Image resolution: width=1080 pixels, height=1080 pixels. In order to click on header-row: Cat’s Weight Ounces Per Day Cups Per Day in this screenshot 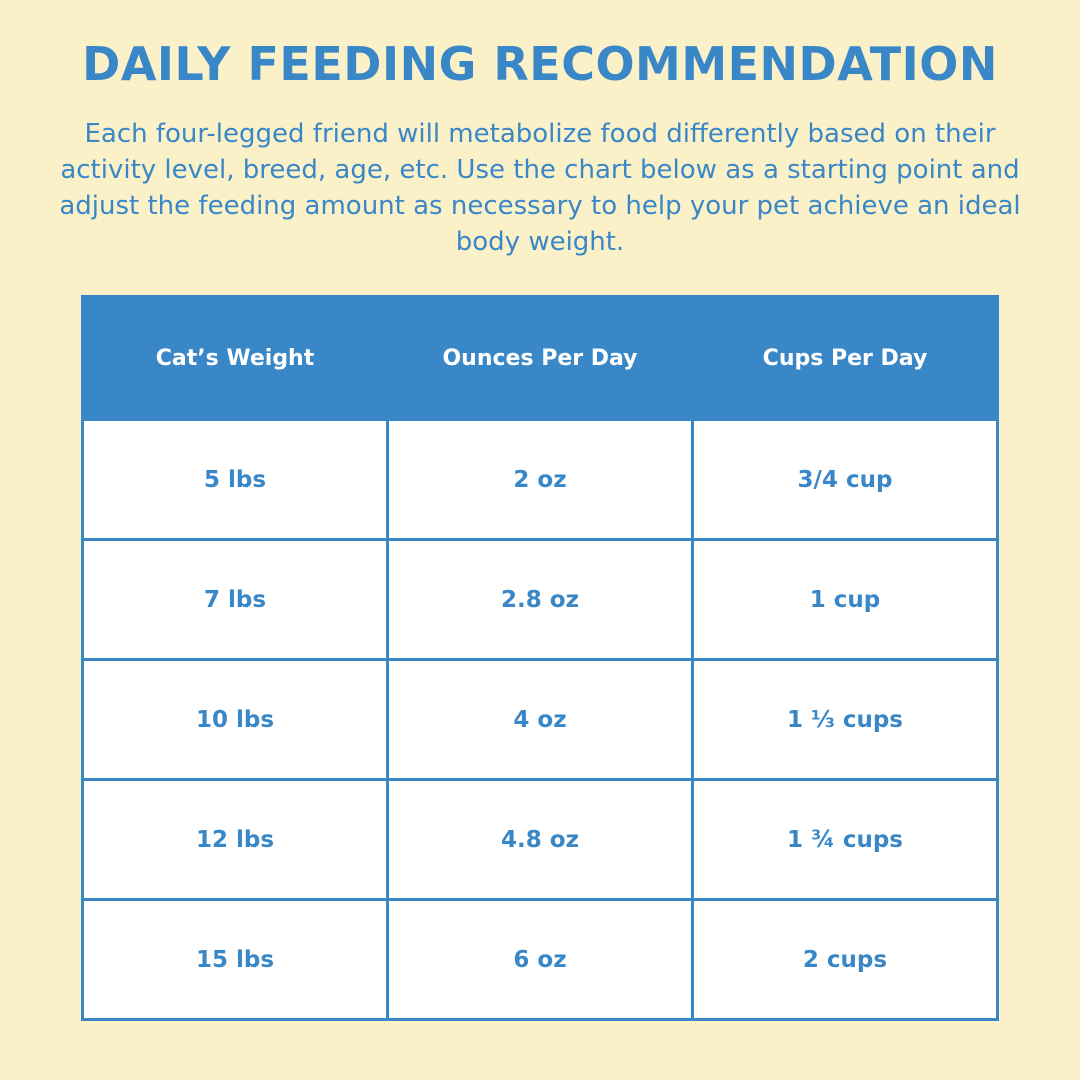, I will do `click(540, 358)`.